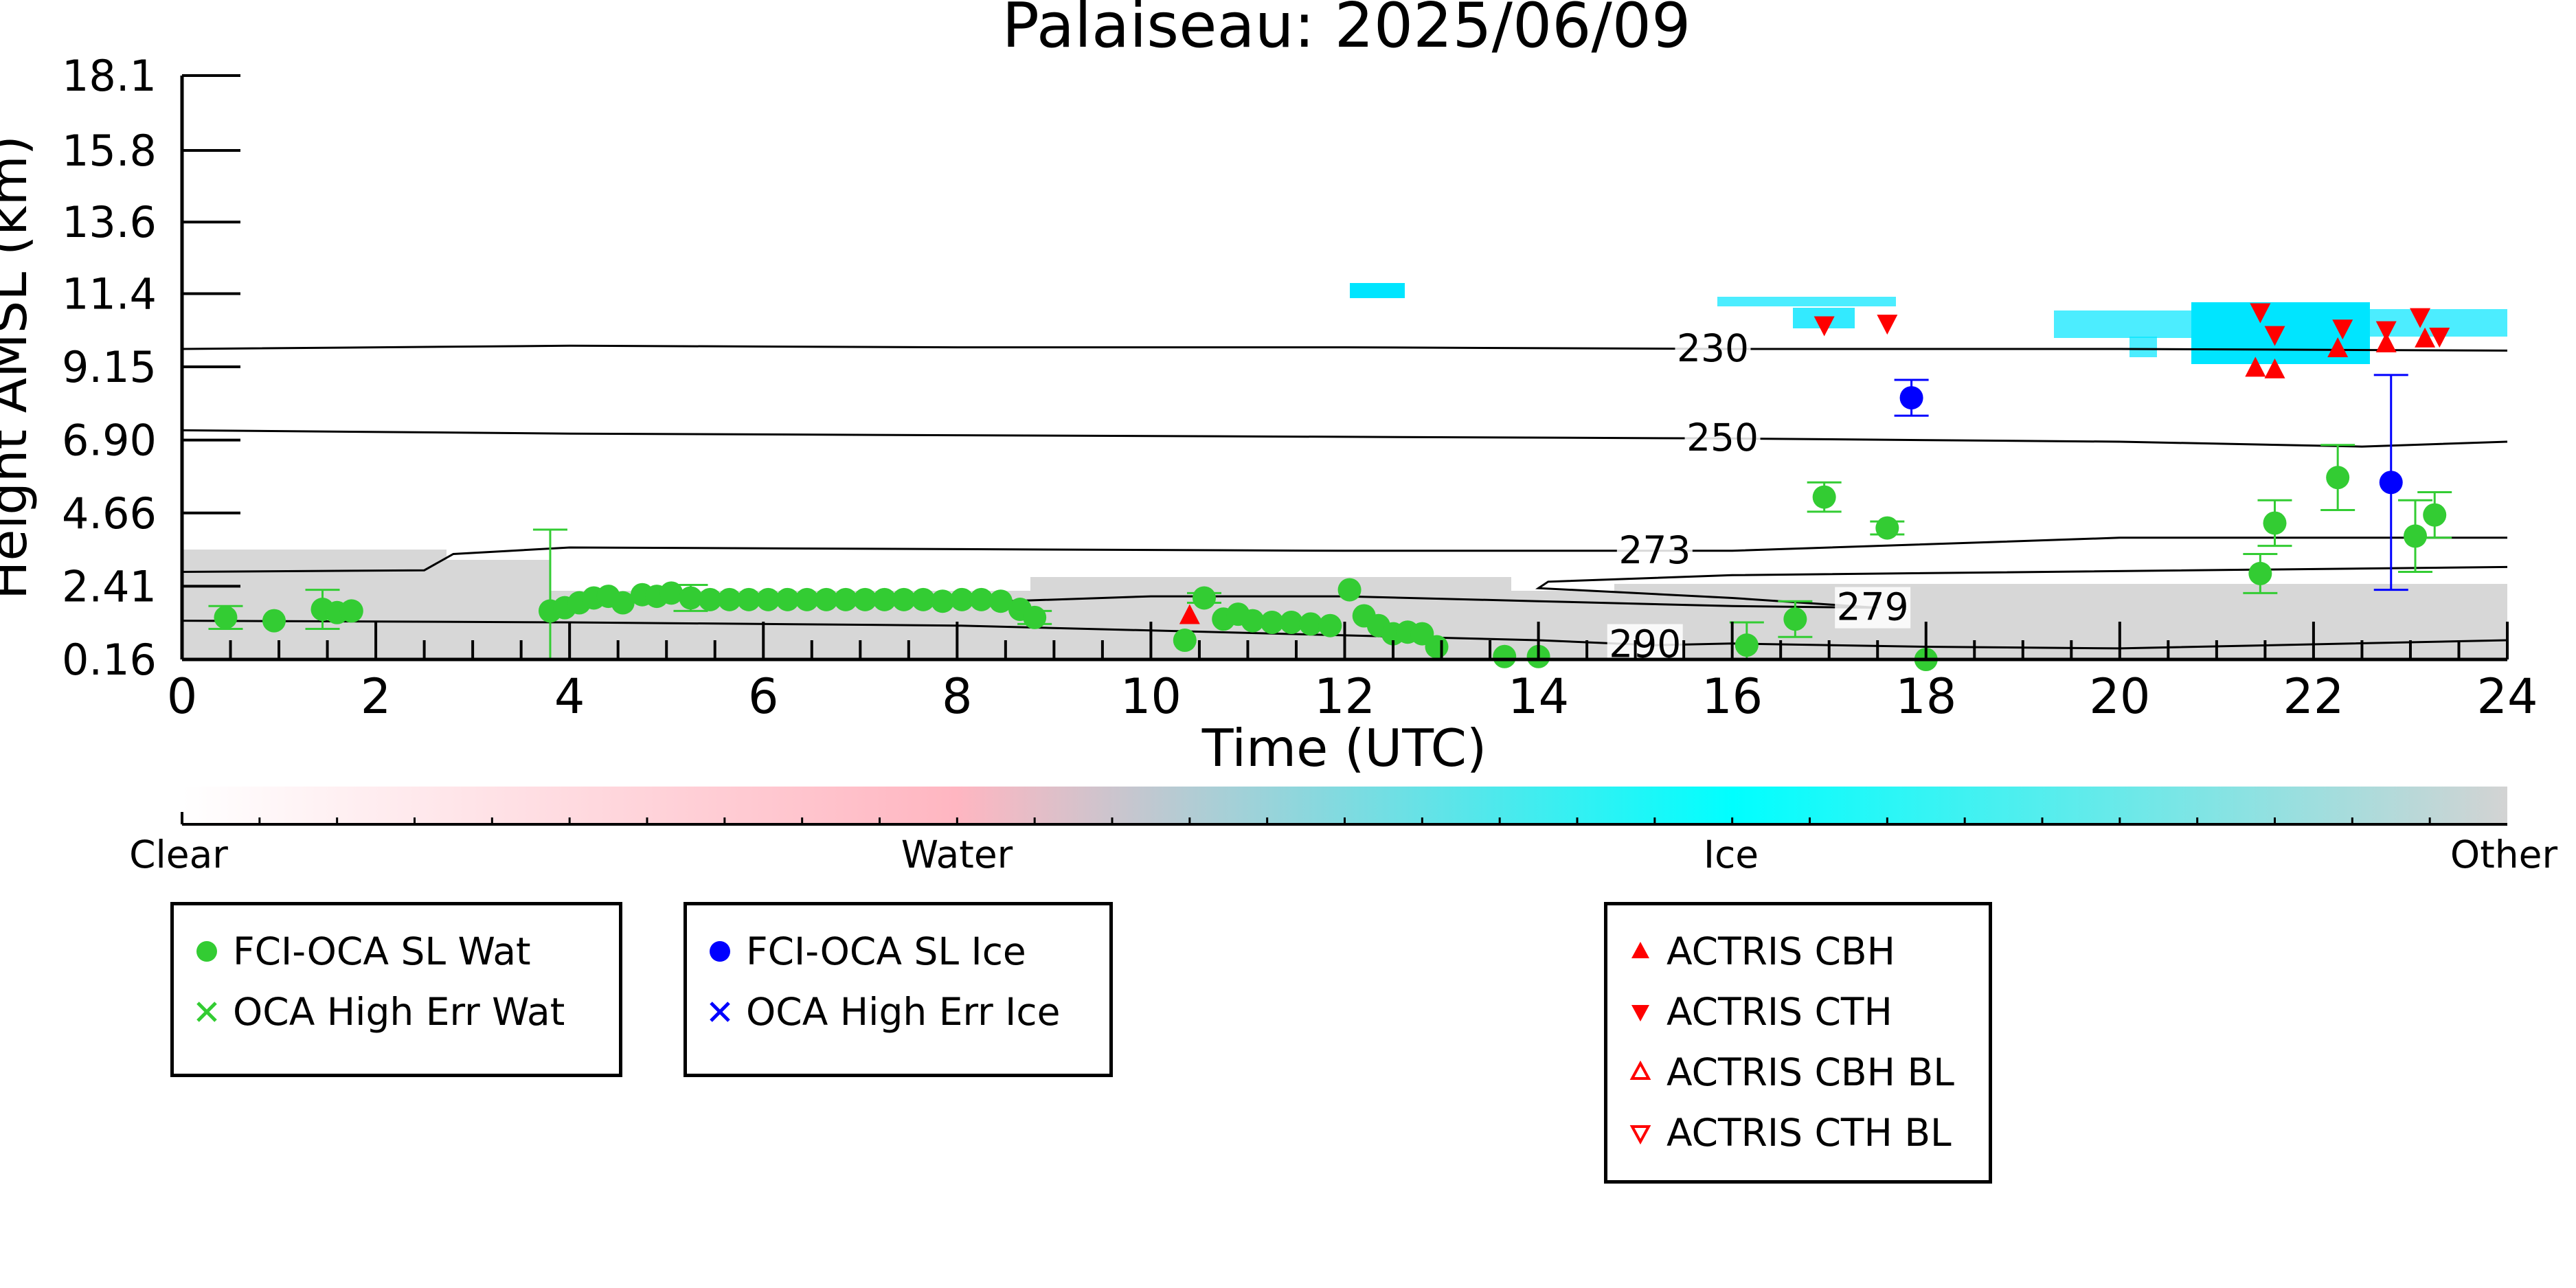  What do you see at coordinates (206, 1012) in the screenshot?
I see `green-x-icon` at bounding box center [206, 1012].